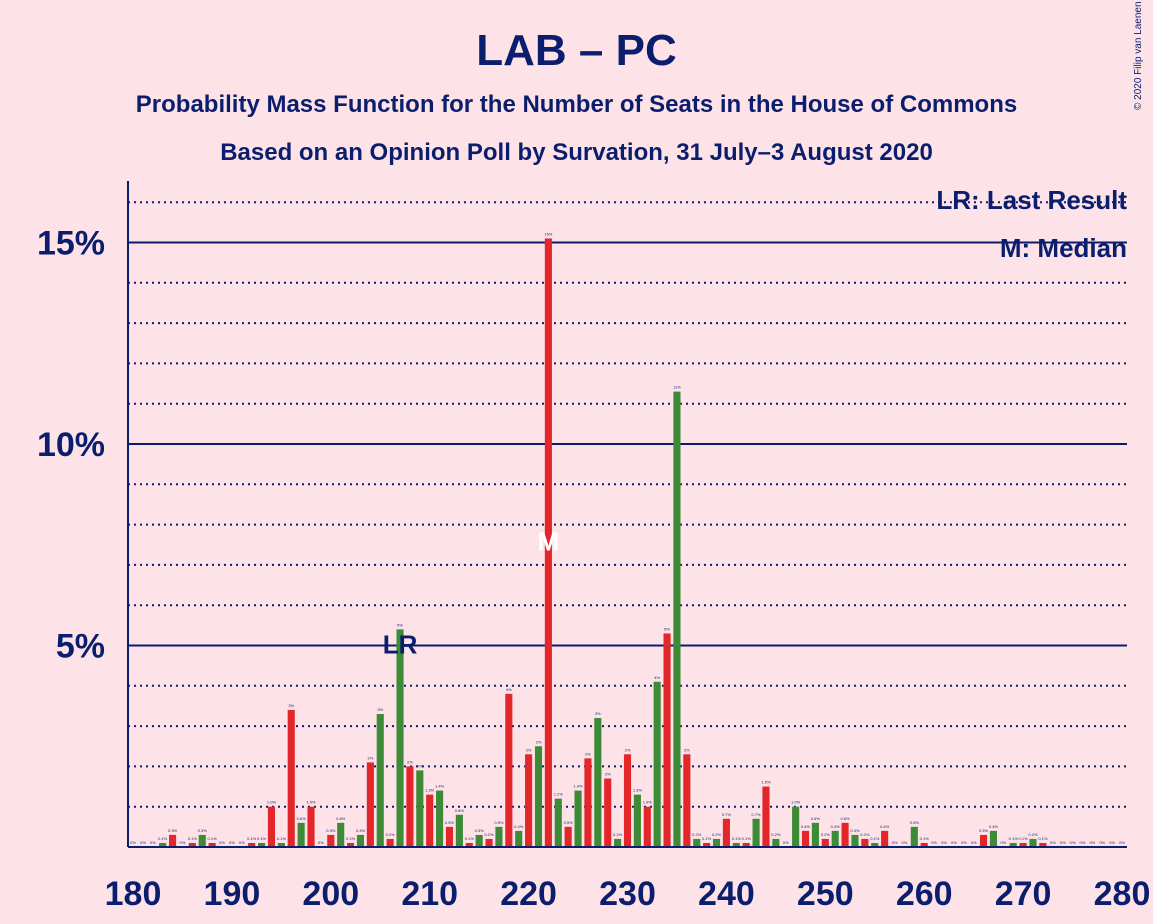  Describe the element at coordinates (1112, 842) in the screenshot. I see `bar-label-seat-279: 0%` at that location.